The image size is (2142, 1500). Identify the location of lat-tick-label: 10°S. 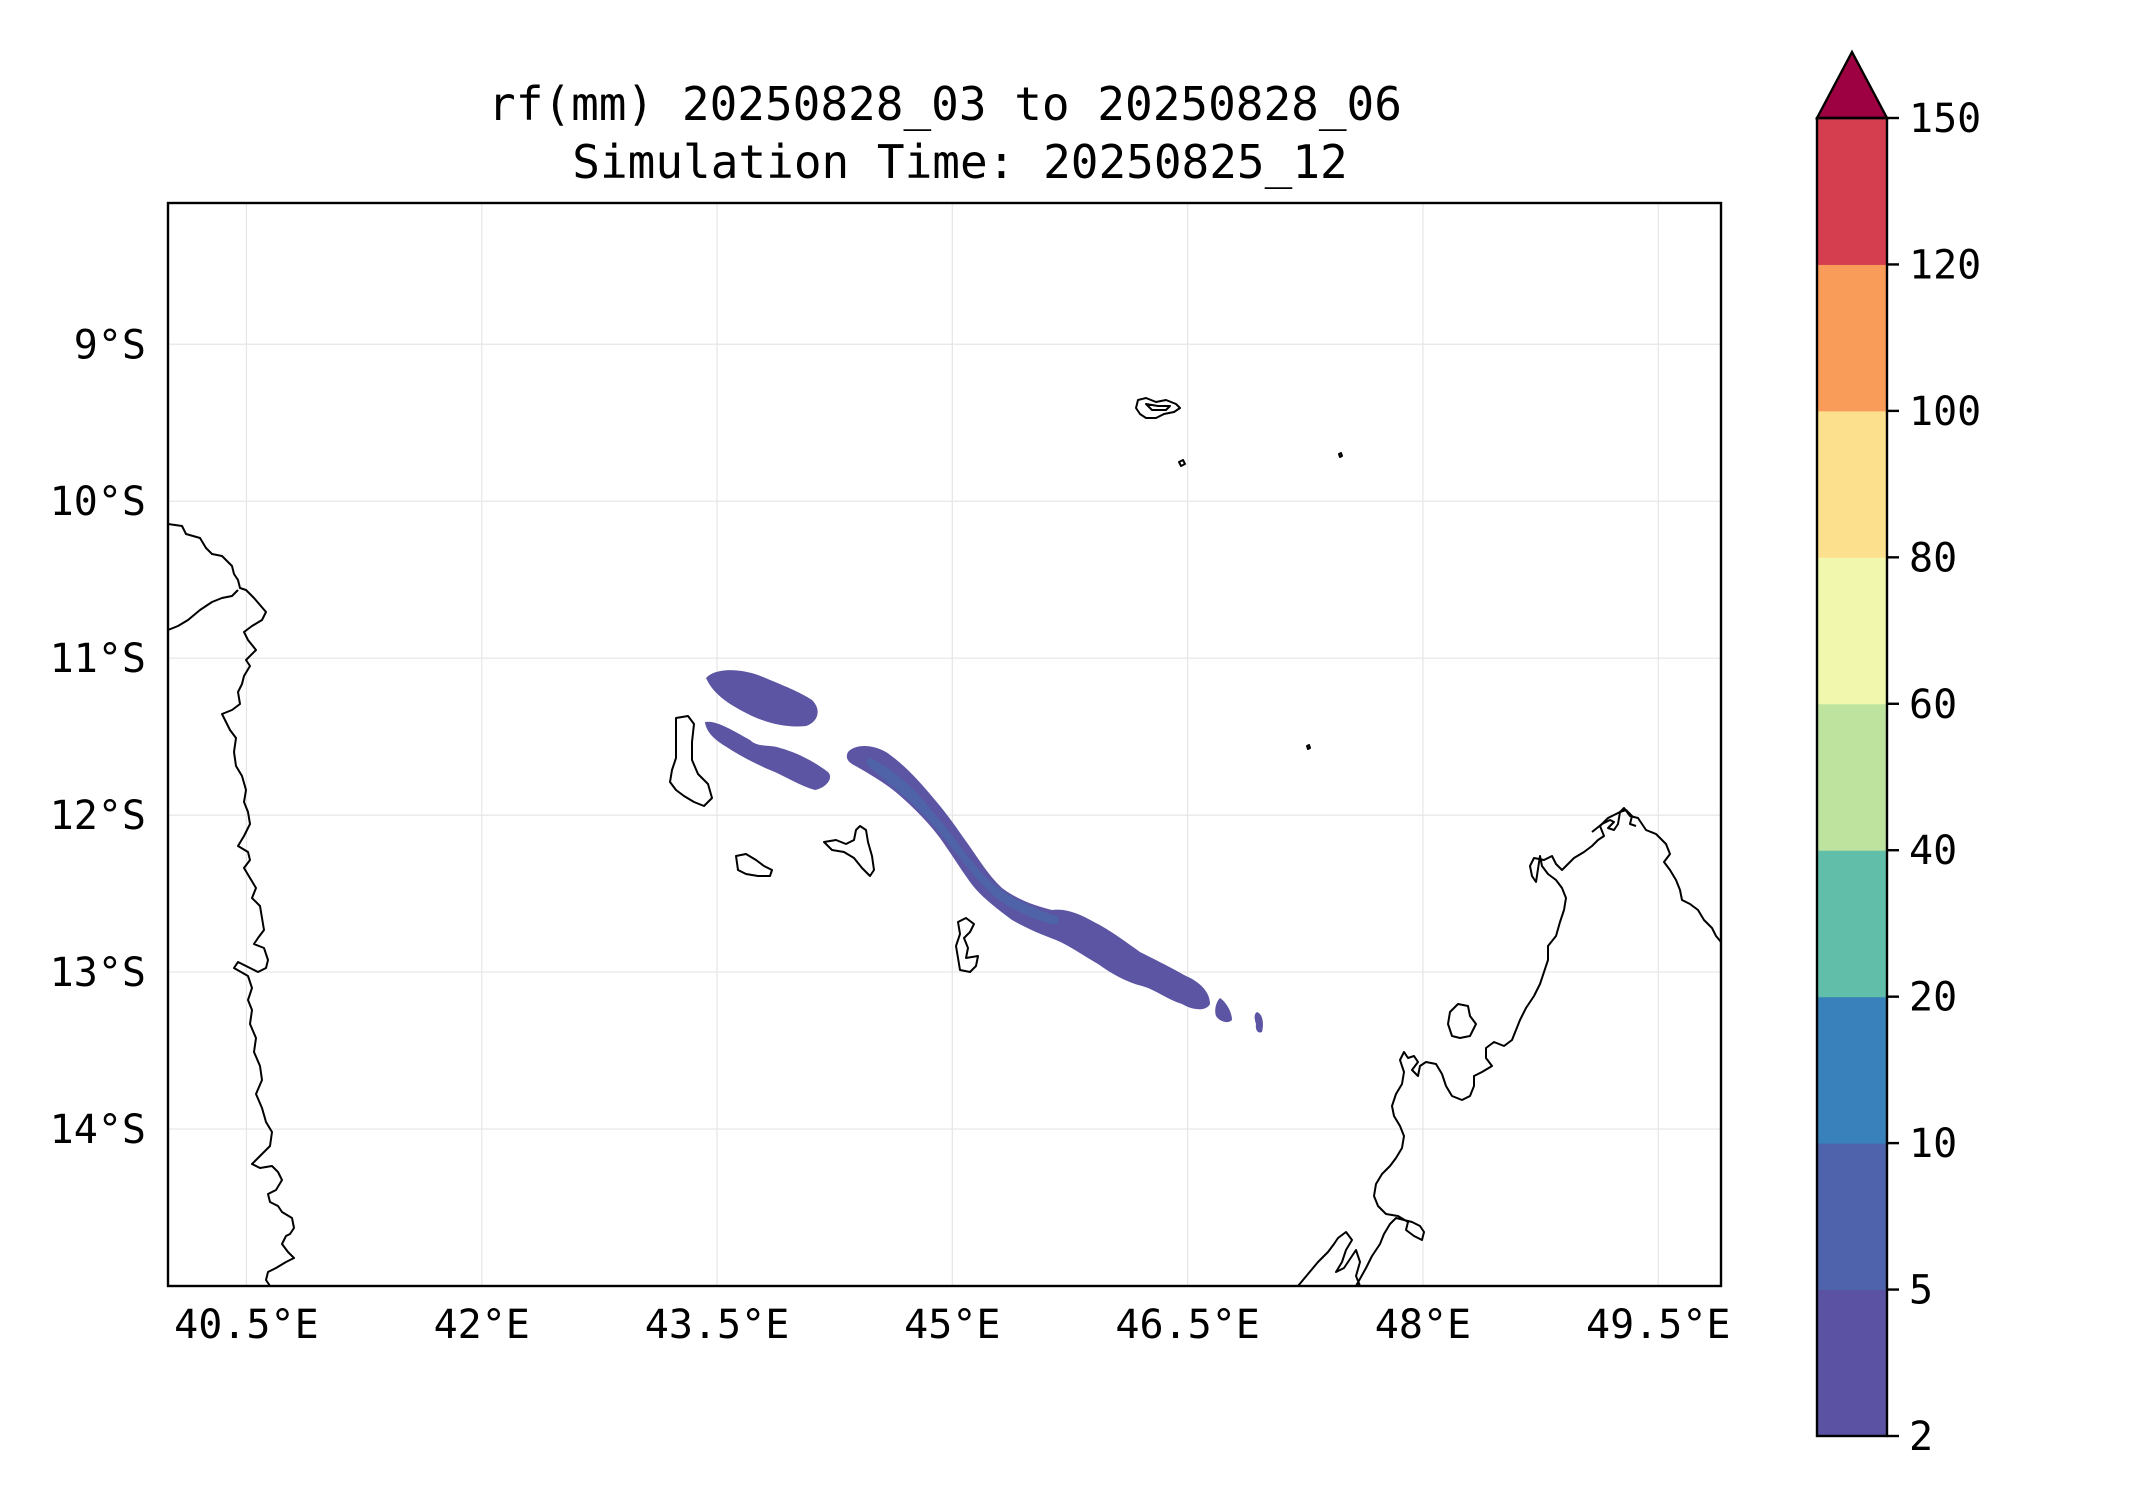
(98, 502).